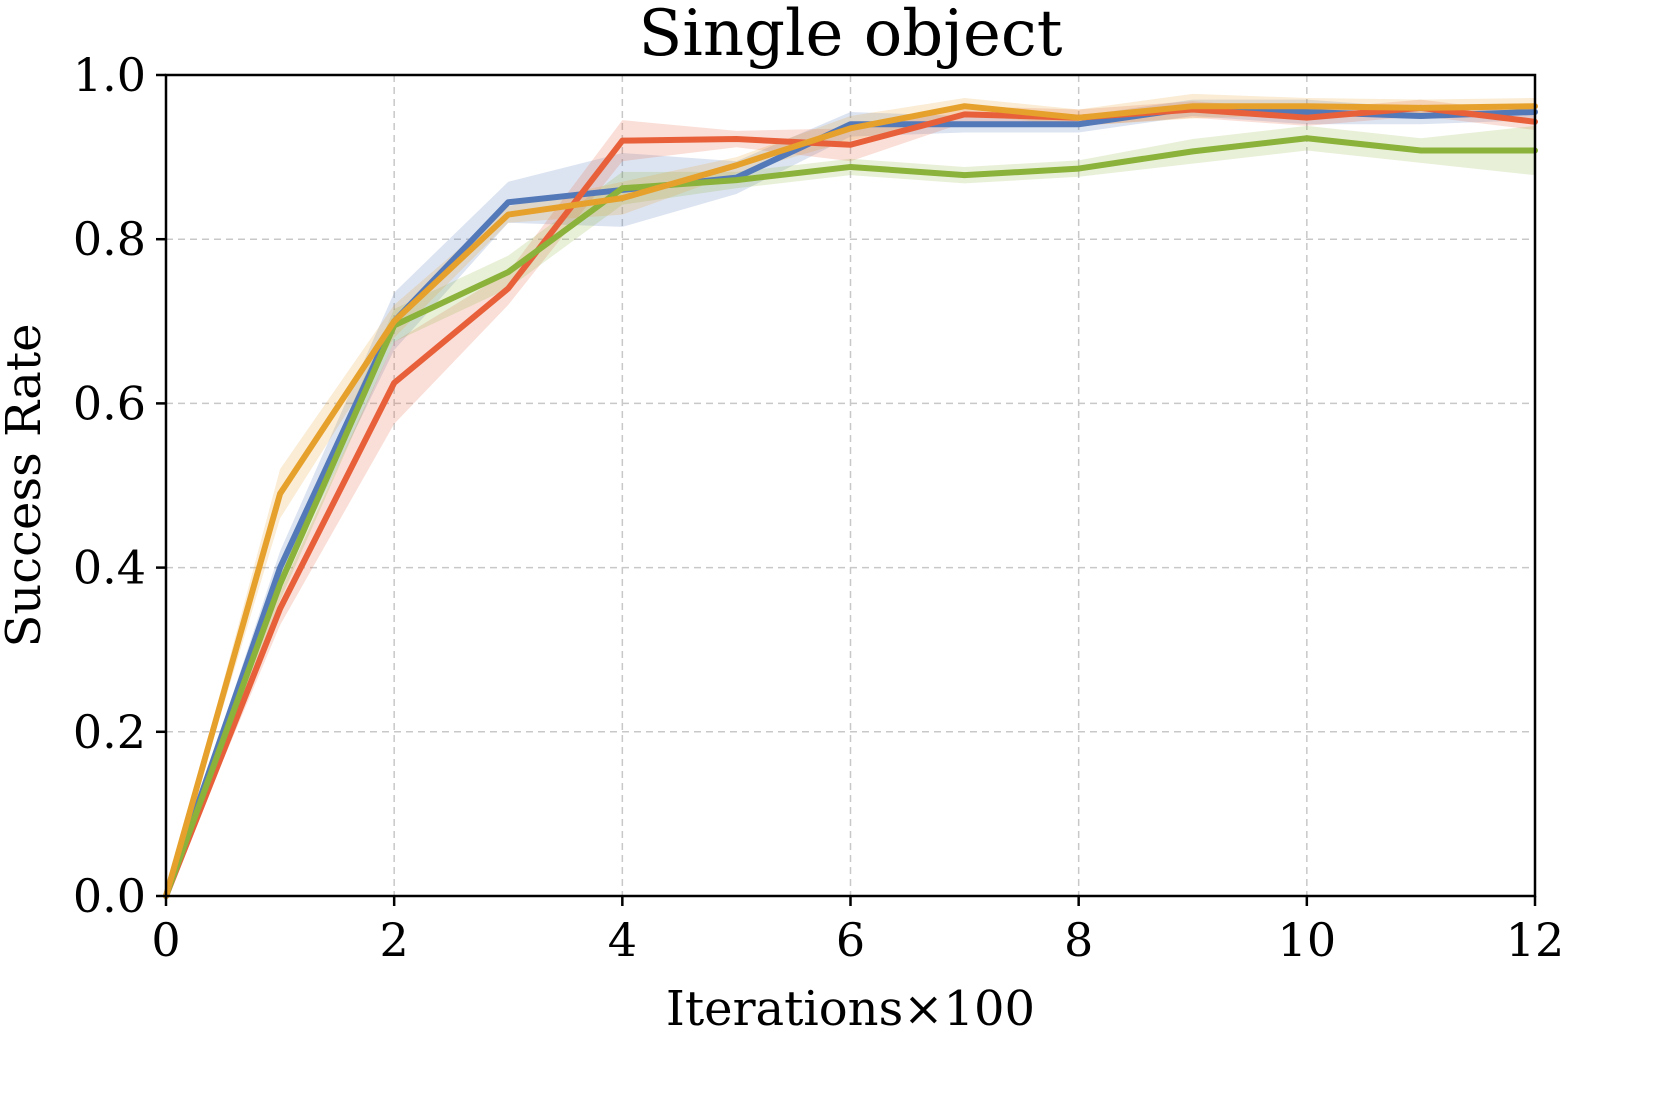 This screenshot has height=1108, width=1661. What do you see at coordinates (622, 940) in the screenshot?
I see `x-tick-label: 4` at bounding box center [622, 940].